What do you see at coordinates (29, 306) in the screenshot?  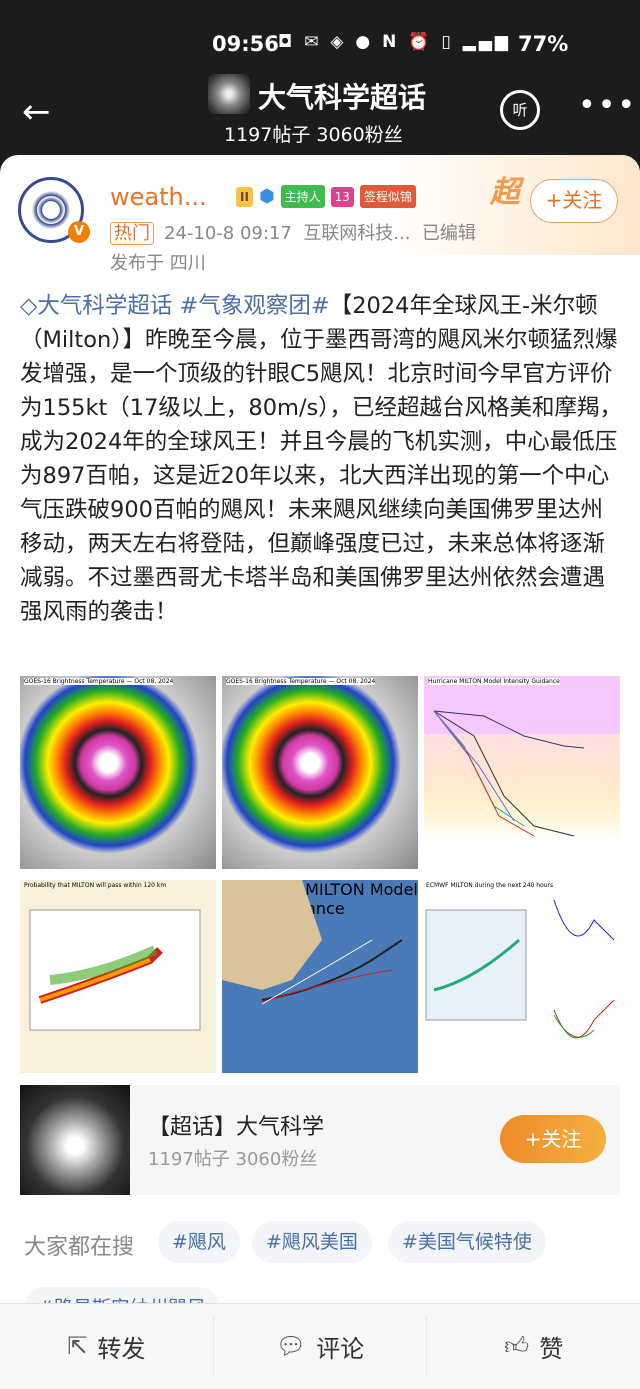 I see `diamond-icon: ◇` at bounding box center [29, 306].